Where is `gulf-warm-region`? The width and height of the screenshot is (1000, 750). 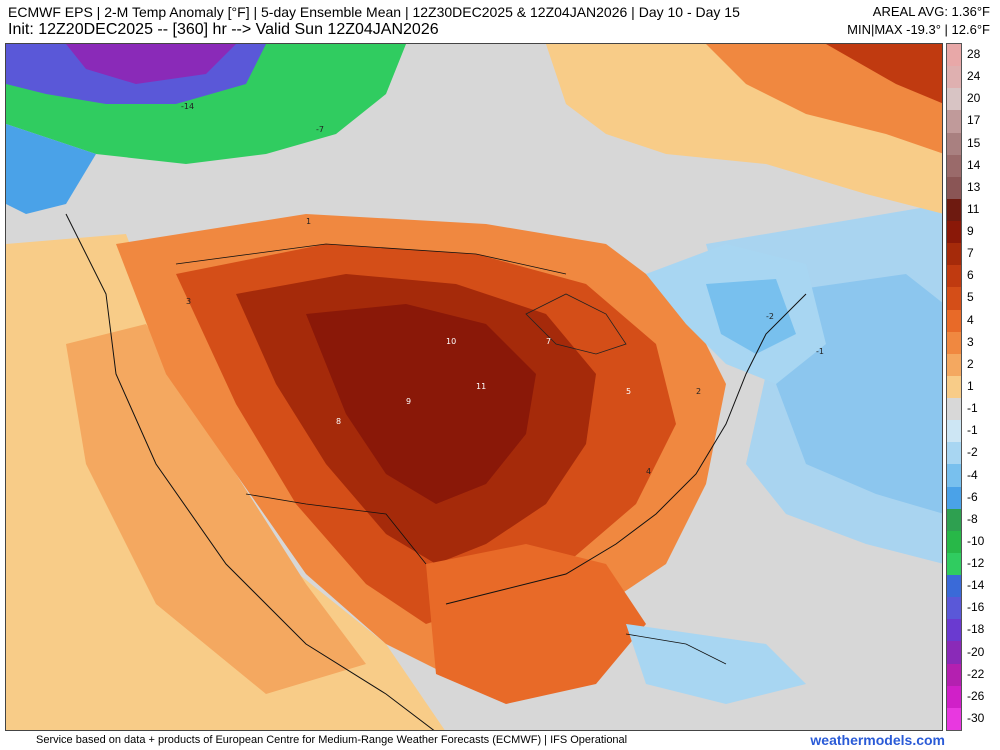 gulf-warm-region is located at coordinates (536, 624).